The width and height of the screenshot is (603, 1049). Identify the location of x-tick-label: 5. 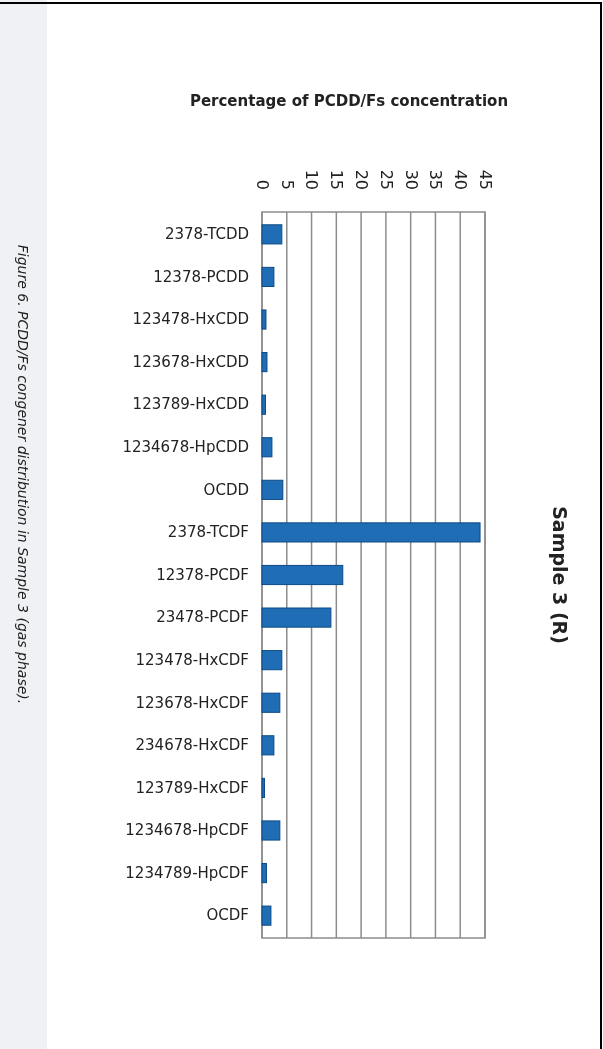
(287, 184).